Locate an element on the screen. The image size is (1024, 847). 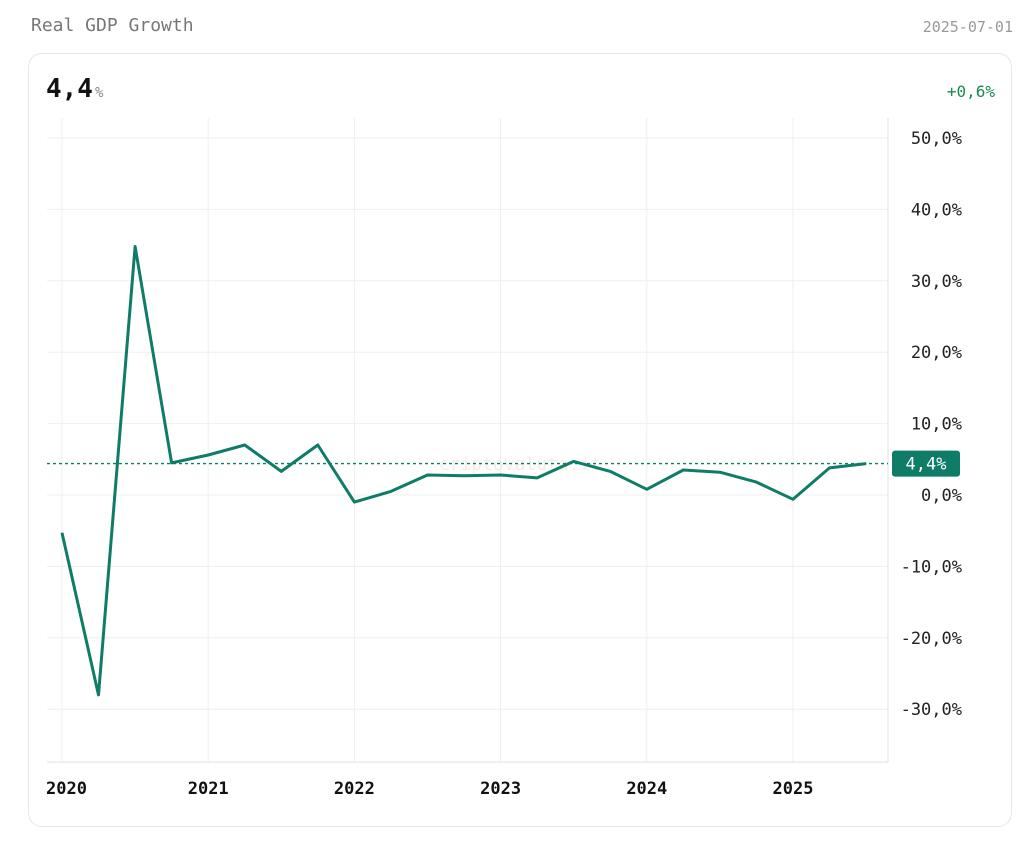
y-tick-label: 10,0% is located at coordinates (936, 425).